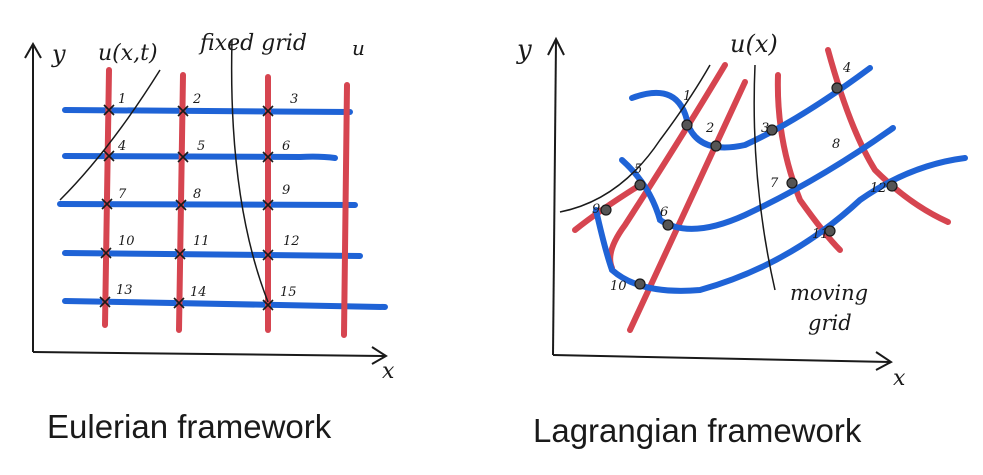  What do you see at coordinates (524, 50) in the screenshot?
I see `lagrangian-y-label: y` at bounding box center [524, 50].